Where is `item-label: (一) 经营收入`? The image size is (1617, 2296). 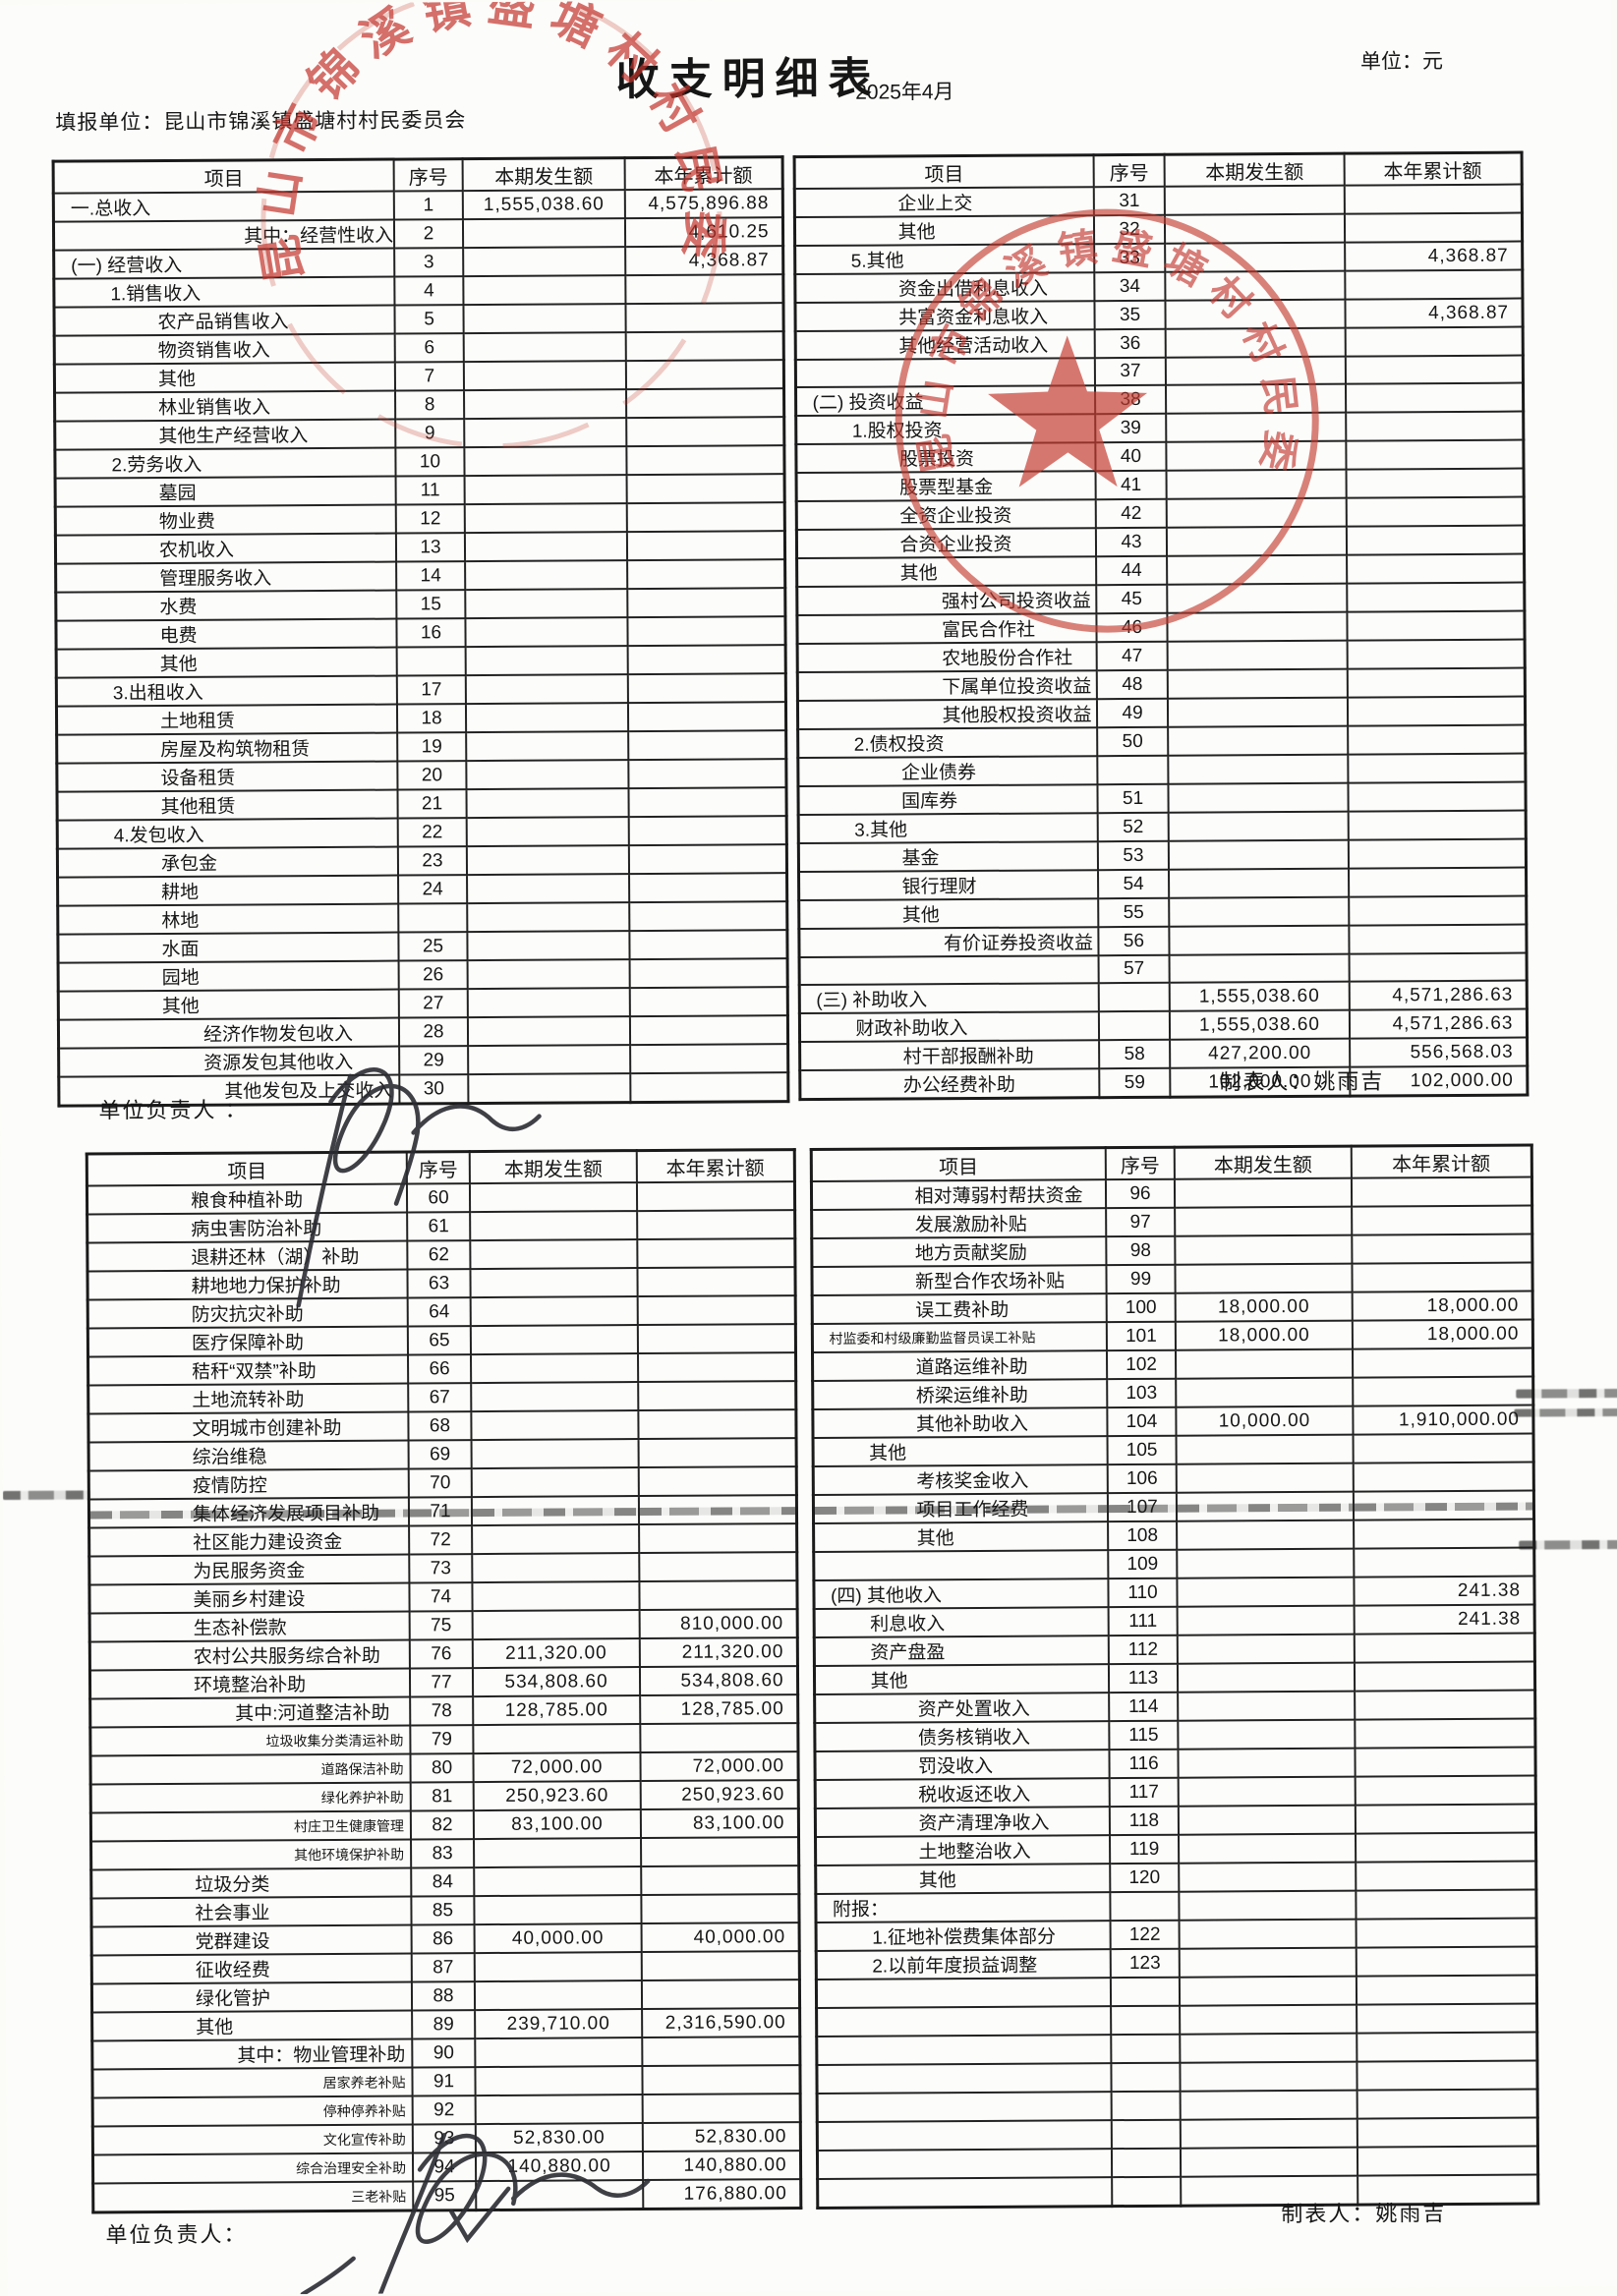
item-label: (一) 经营收入 is located at coordinates (224, 263).